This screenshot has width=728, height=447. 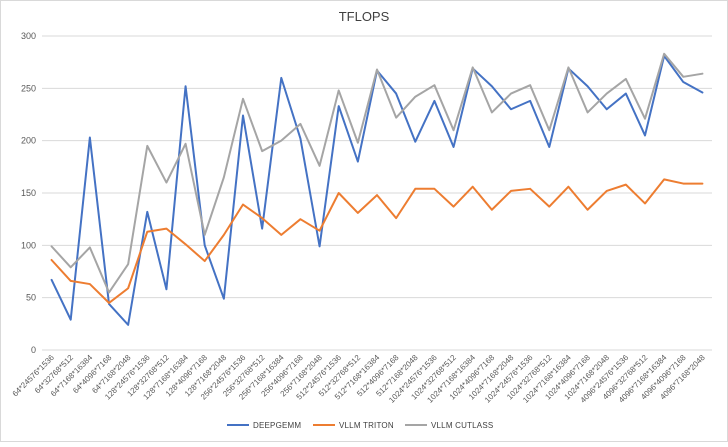 I want to click on legend-label: DEEPGEMM, so click(x=277, y=425).